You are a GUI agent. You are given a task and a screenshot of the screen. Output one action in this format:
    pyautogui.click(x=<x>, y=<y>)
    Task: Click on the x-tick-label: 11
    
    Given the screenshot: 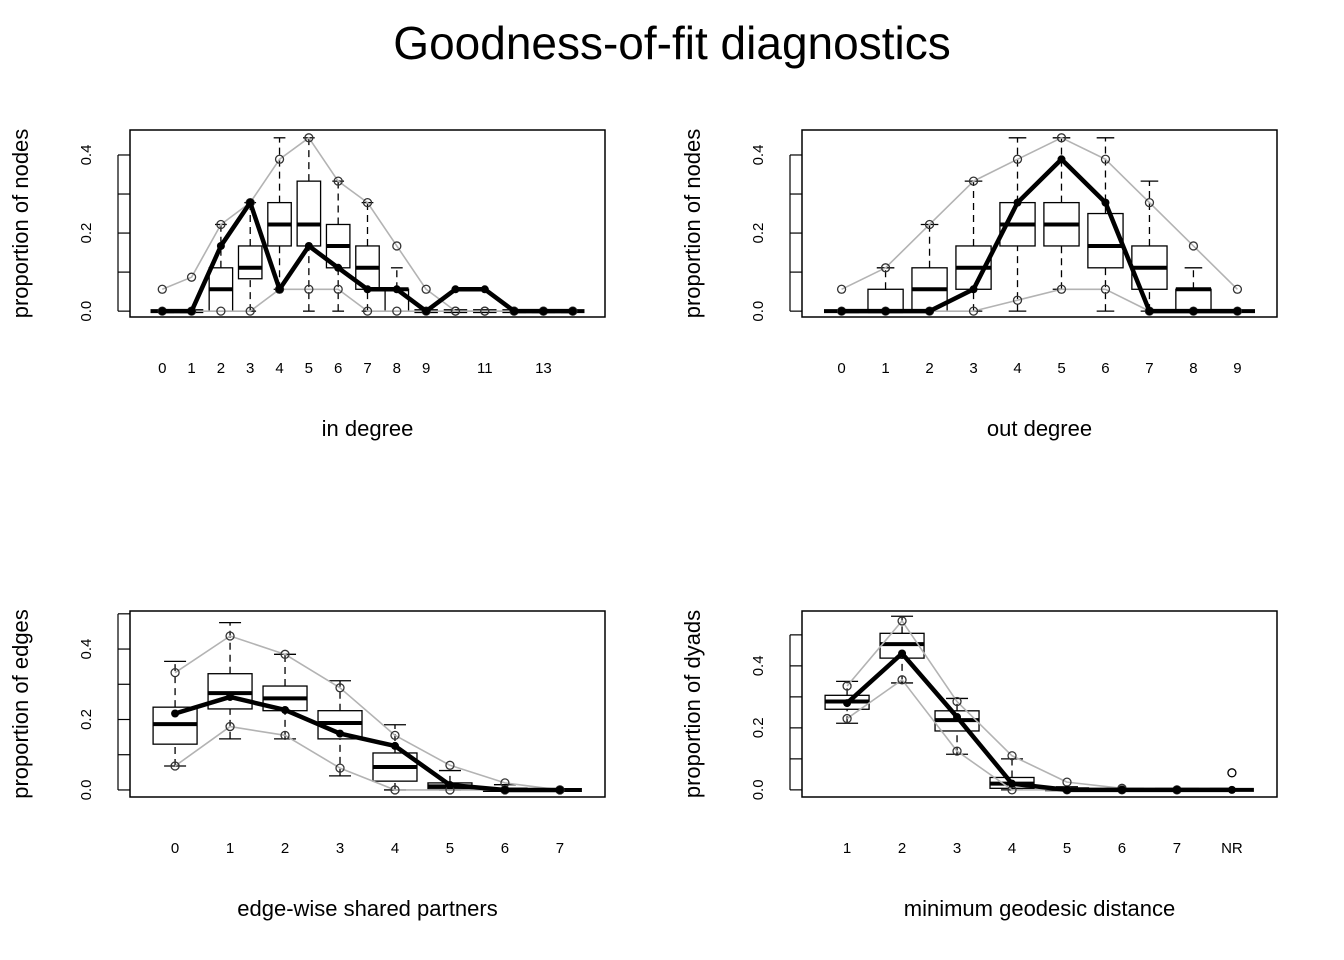 What is the action you would take?
    pyautogui.click(x=485, y=368)
    